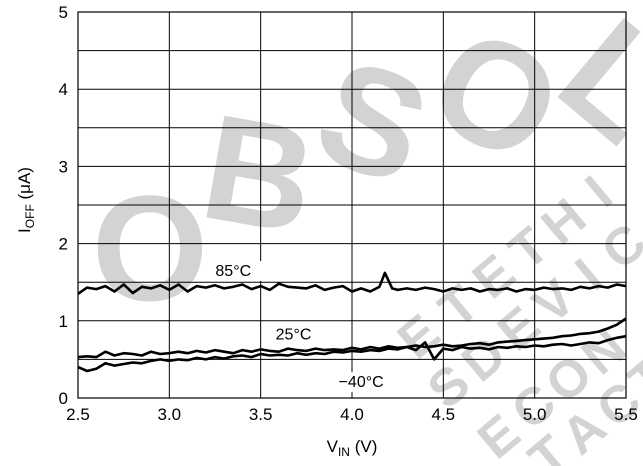 The height and width of the screenshot is (466, 643). What do you see at coordinates (150, 248) in the screenshot?
I see `watermark-letter: O` at bounding box center [150, 248].